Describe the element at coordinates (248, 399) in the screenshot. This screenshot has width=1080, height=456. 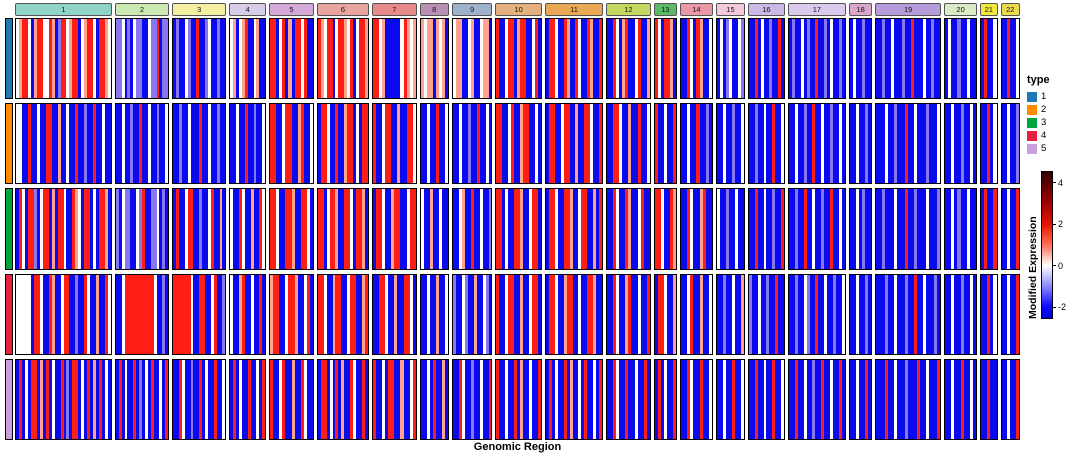
I see `heatmap-cell-chr4` at that location.